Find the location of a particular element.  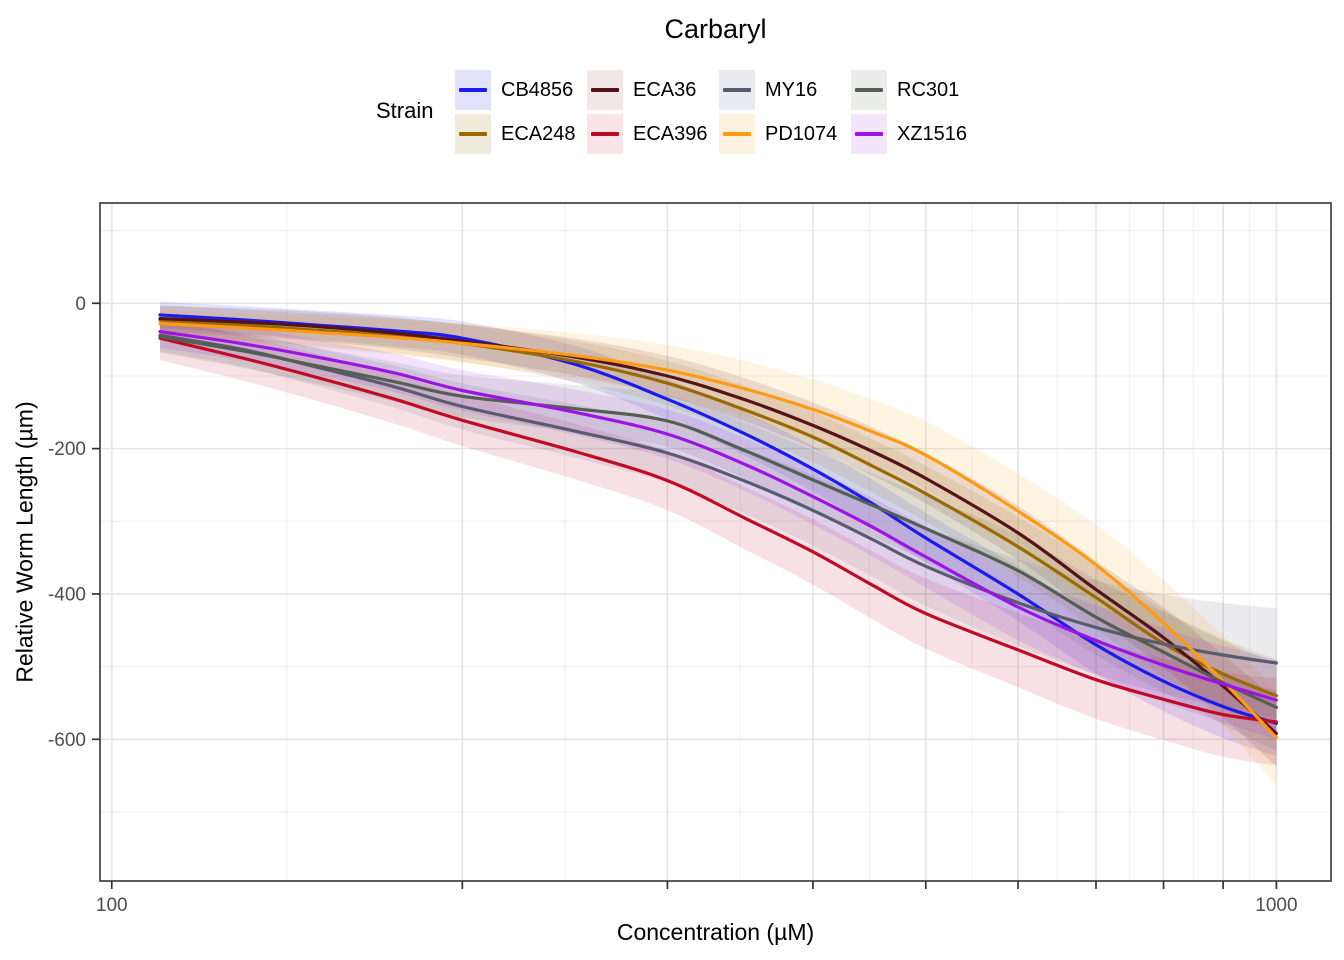

legend-key-line-MY16 is located at coordinates (737, 90).